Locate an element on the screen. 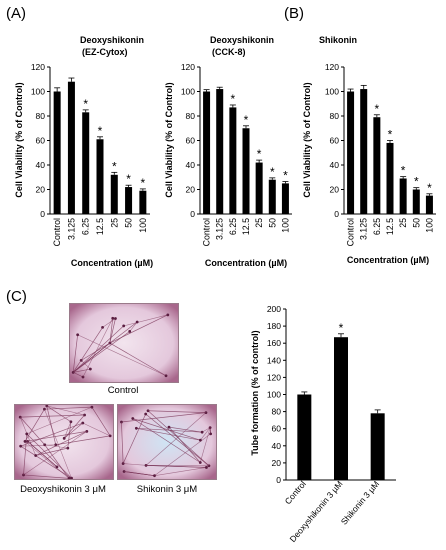 The width and height of the screenshot is (446, 550). y-tick-label: 80 is located at coordinates (335, 116).